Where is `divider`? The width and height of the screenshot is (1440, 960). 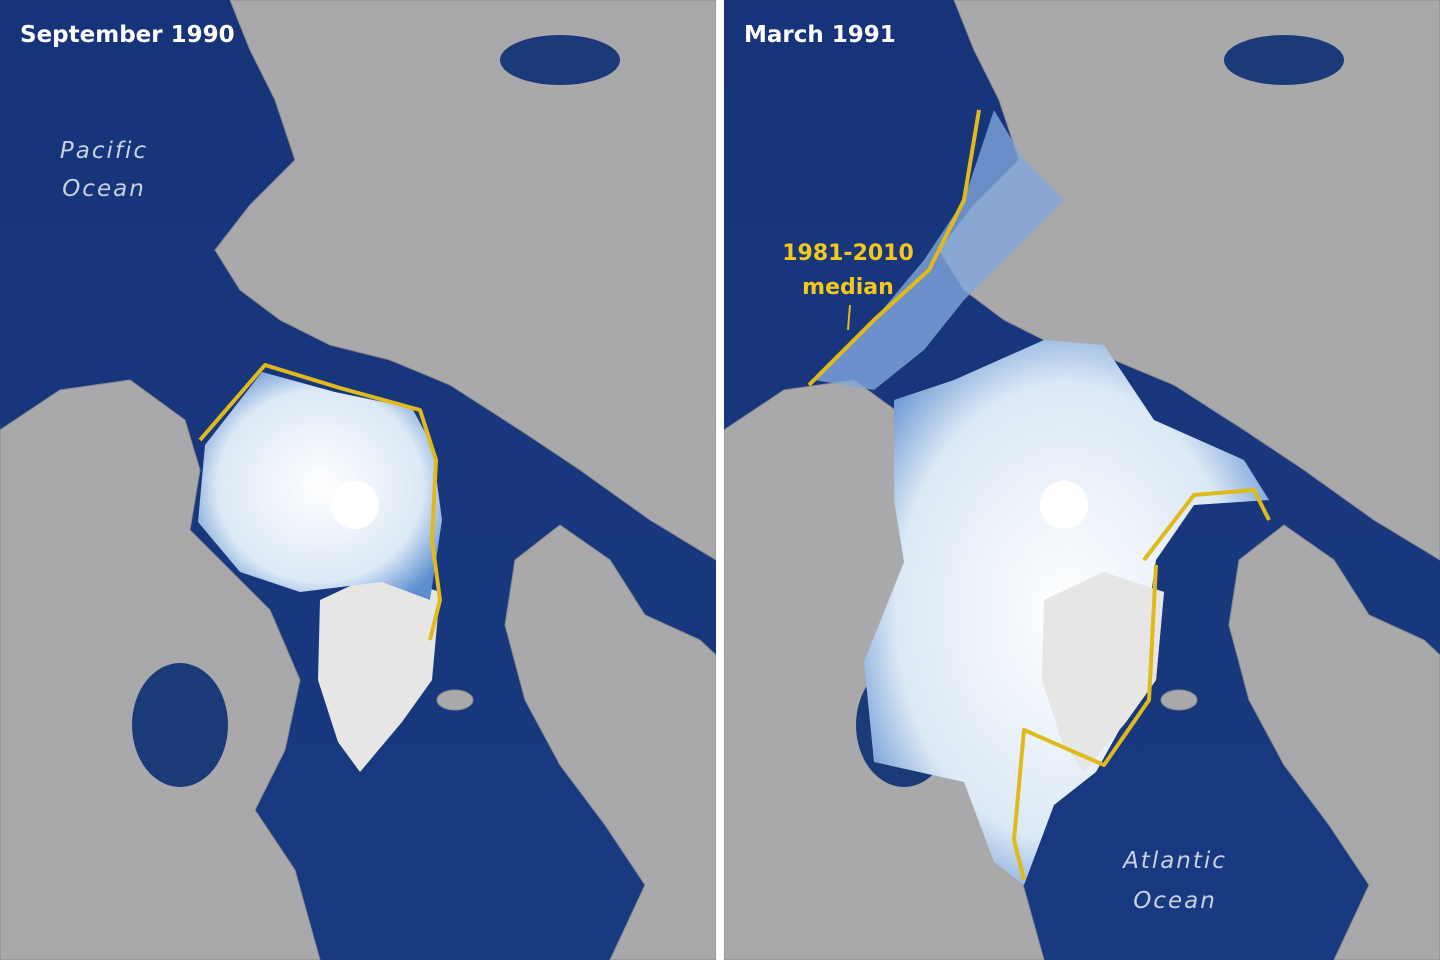
divider is located at coordinates (720, 480).